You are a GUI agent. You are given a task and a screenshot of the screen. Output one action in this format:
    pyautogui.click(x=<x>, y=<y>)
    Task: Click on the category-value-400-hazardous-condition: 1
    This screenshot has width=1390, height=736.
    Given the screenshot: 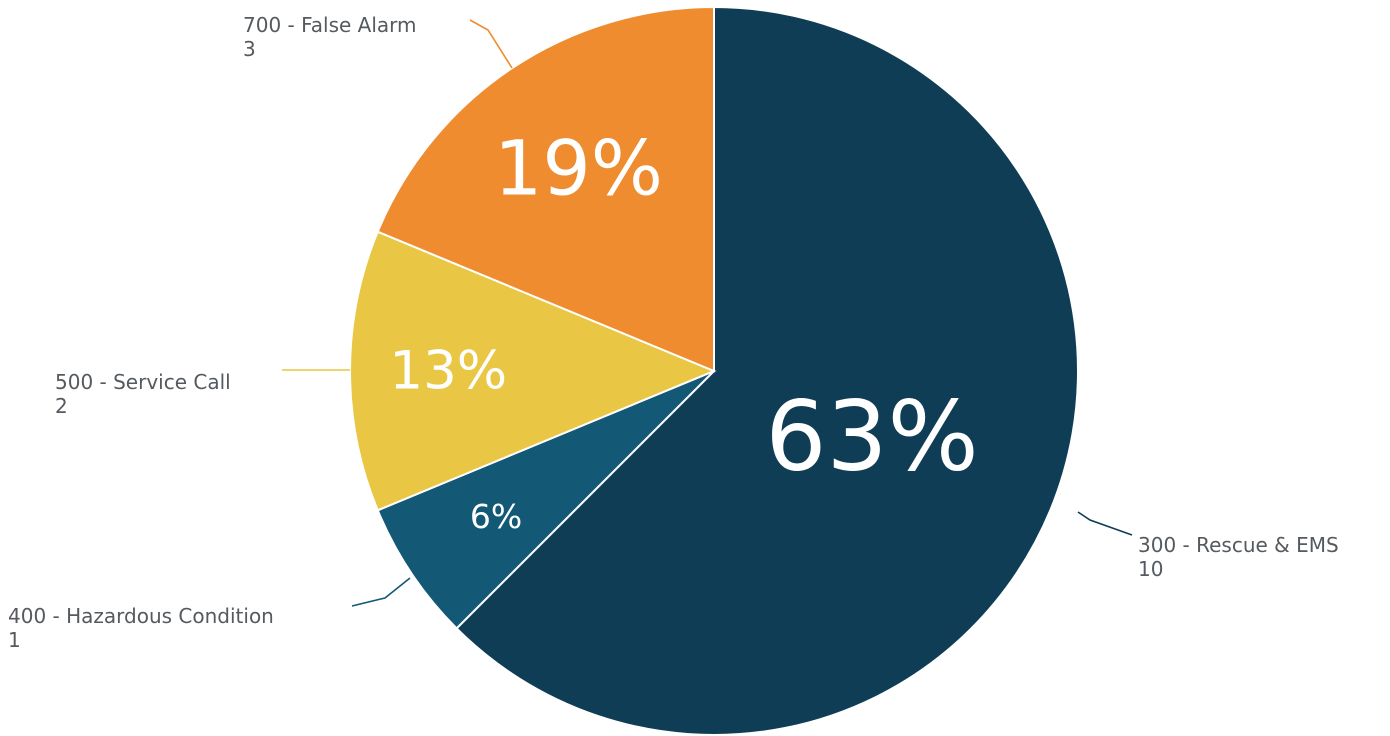 What is the action you would take?
    pyautogui.click(x=14, y=640)
    